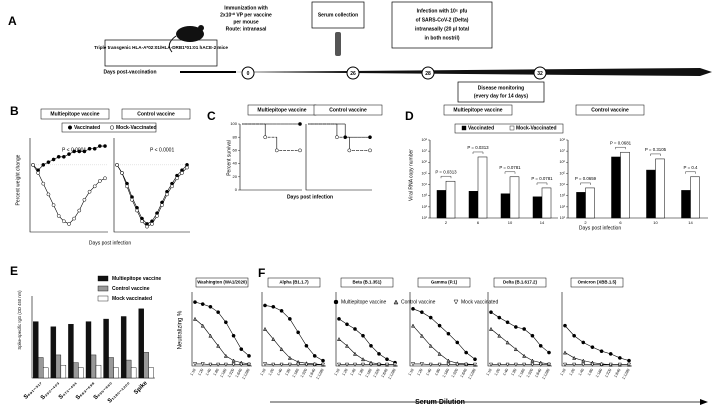 The height and width of the screenshot is (416, 720). I want to click on header-text: Control vaccine, so click(348, 110).